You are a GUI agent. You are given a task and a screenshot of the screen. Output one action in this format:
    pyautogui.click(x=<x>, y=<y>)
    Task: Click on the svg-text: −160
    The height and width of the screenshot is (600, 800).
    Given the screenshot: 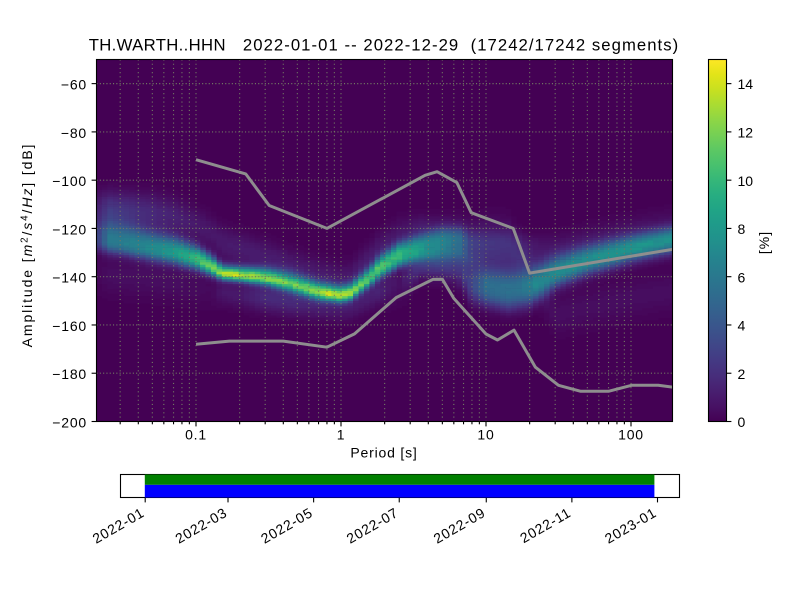 What is the action you would take?
    pyautogui.click(x=69, y=326)
    